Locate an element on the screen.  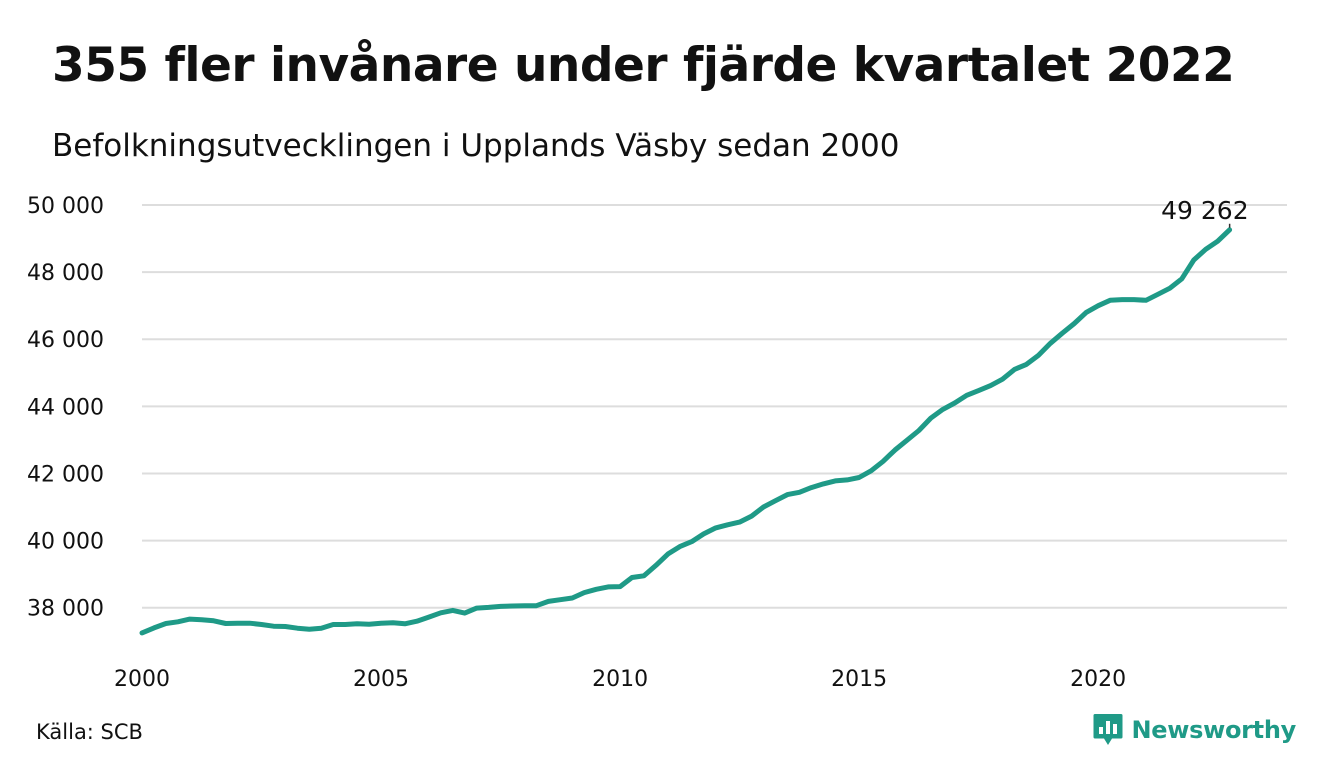
y-tick-label: 46 000 is located at coordinates (65, 340).